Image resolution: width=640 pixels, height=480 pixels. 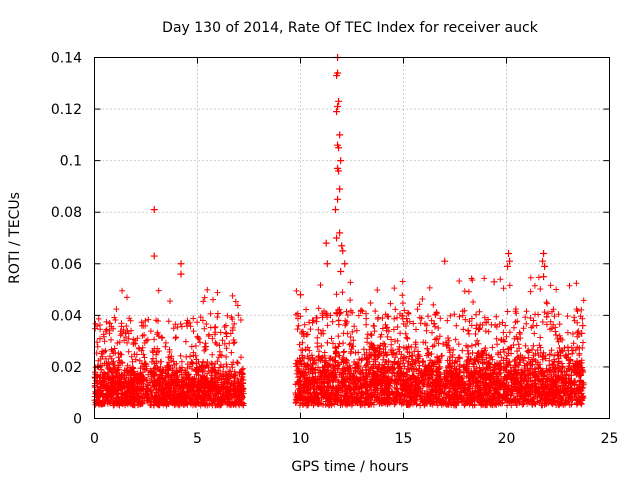 What do you see at coordinates (66, 213) in the screenshot?
I see `y-tick-label: 0.08` at bounding box center [66, 213].